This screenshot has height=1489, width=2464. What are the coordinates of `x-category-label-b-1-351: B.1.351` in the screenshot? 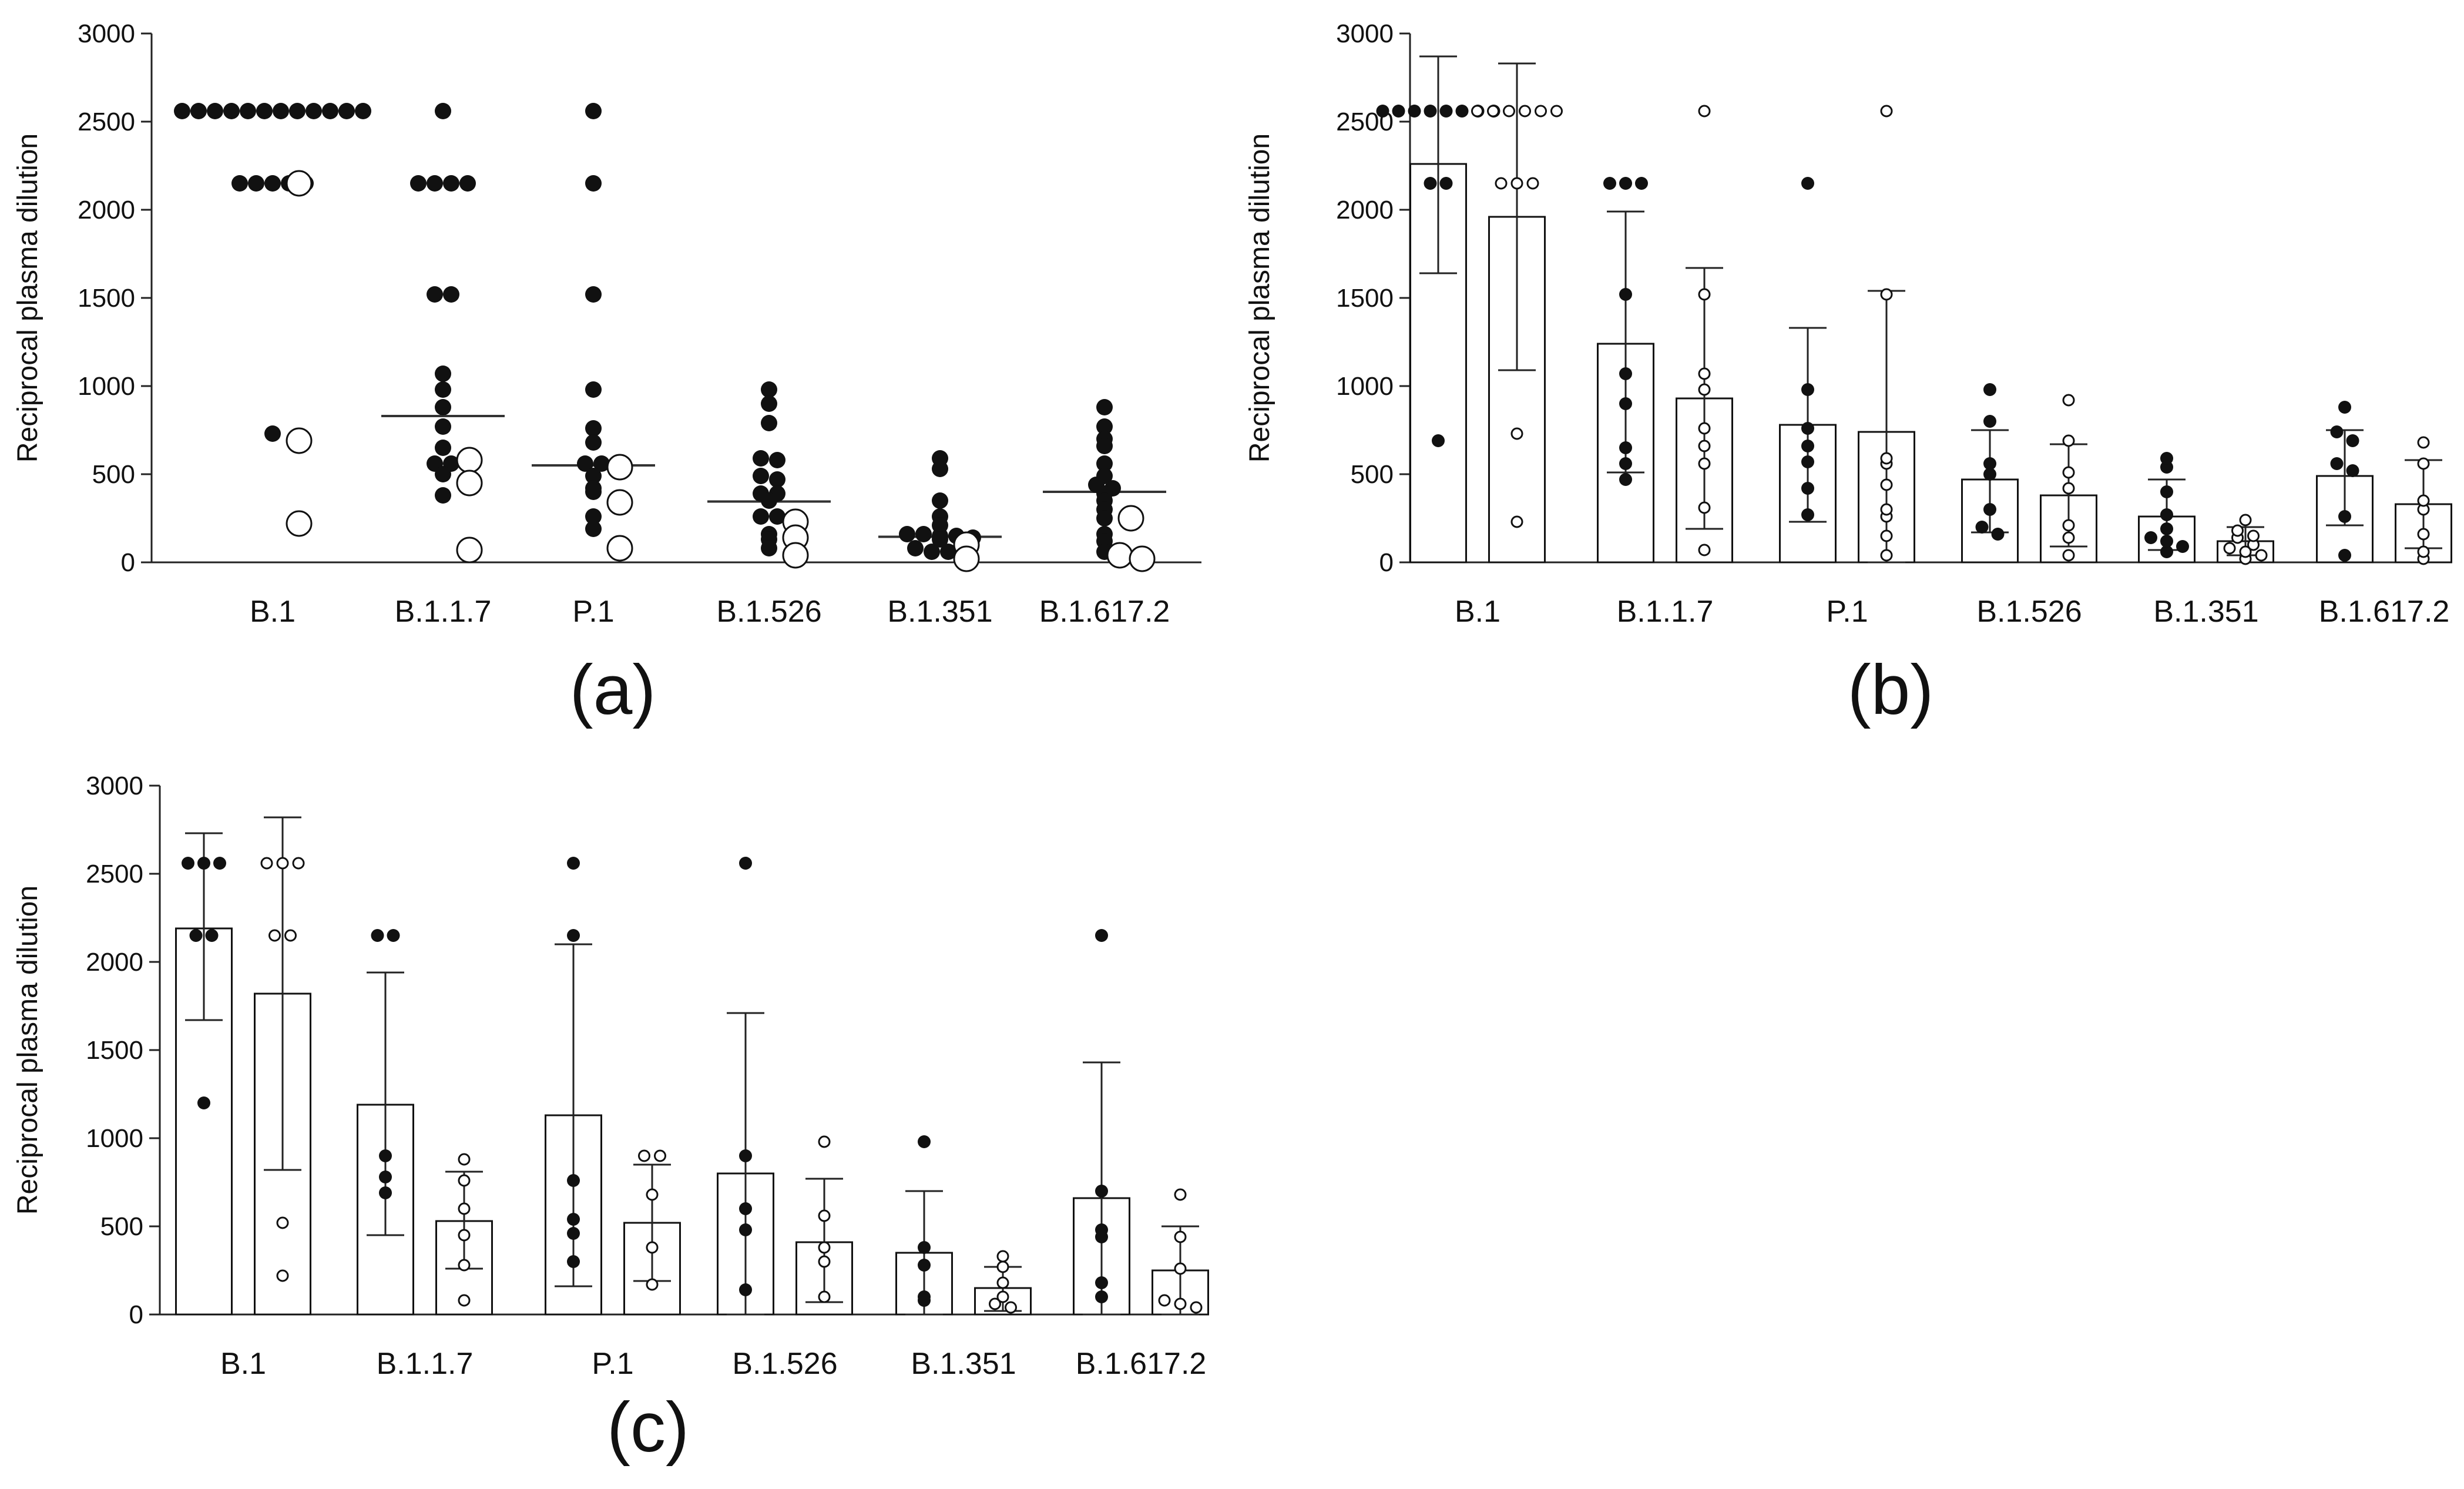 It's located at (963, 1364).